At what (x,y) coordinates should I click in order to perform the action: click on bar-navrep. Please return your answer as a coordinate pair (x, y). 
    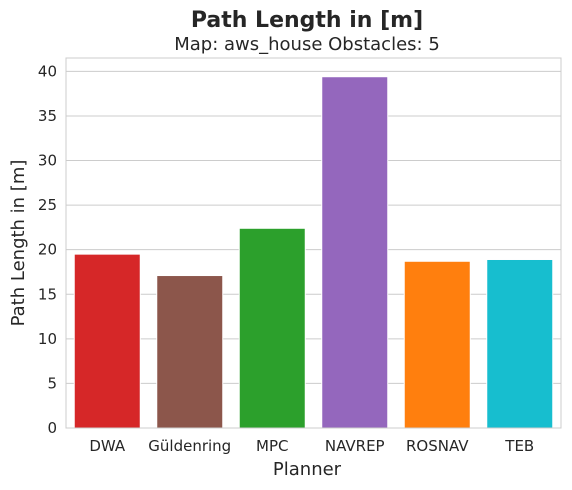
    Looking at the image, I should click on (355, 252).